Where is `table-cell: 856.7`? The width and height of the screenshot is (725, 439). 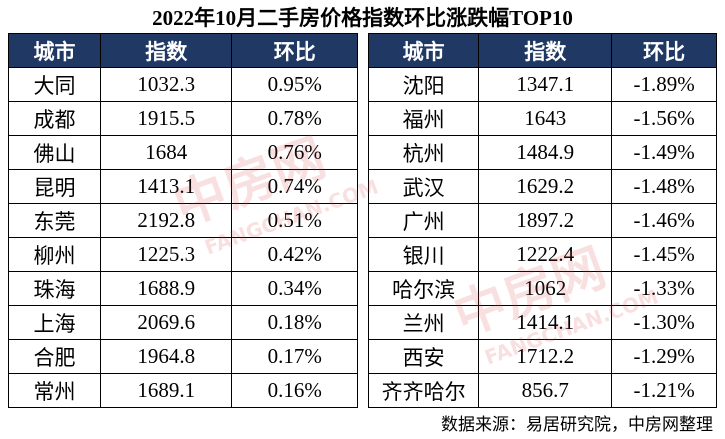
table-cell: 856.7 is located at coordinates (545, 390).